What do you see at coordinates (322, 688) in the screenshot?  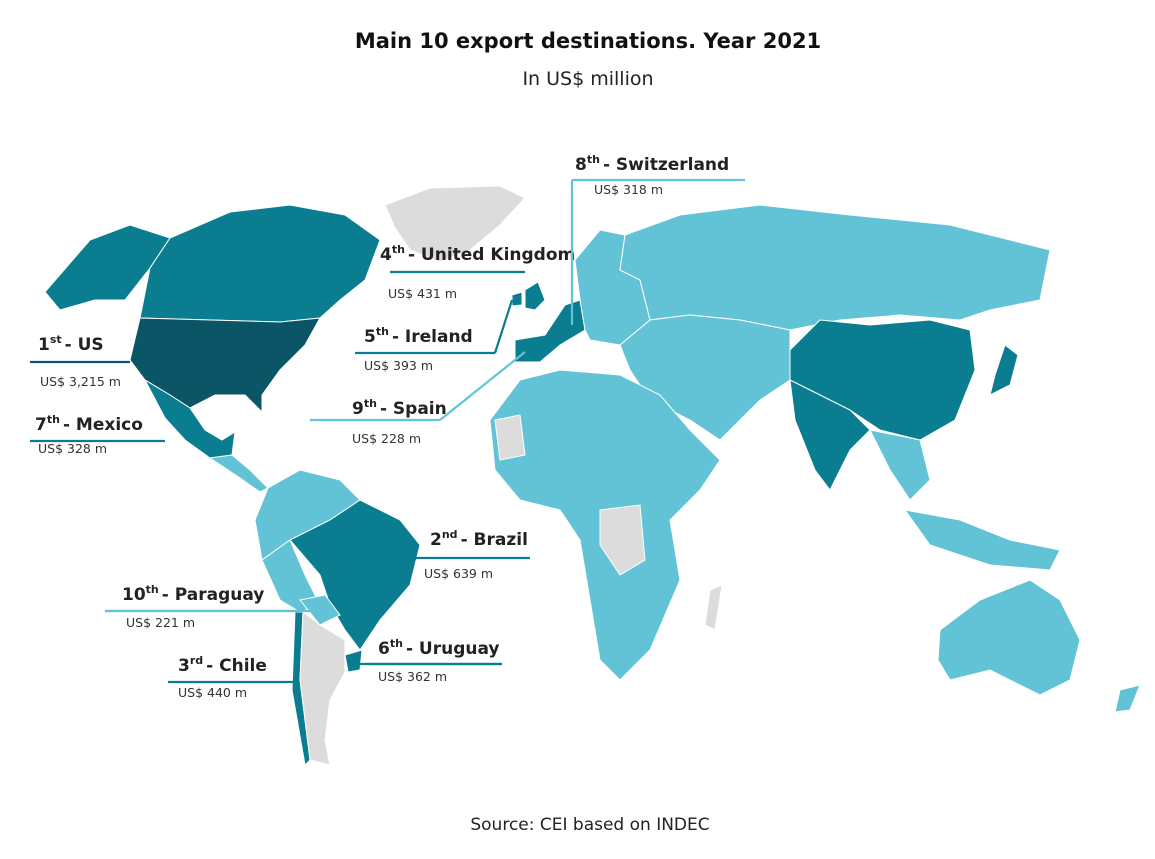 I see `argentina` at bounding box center [322, 688].